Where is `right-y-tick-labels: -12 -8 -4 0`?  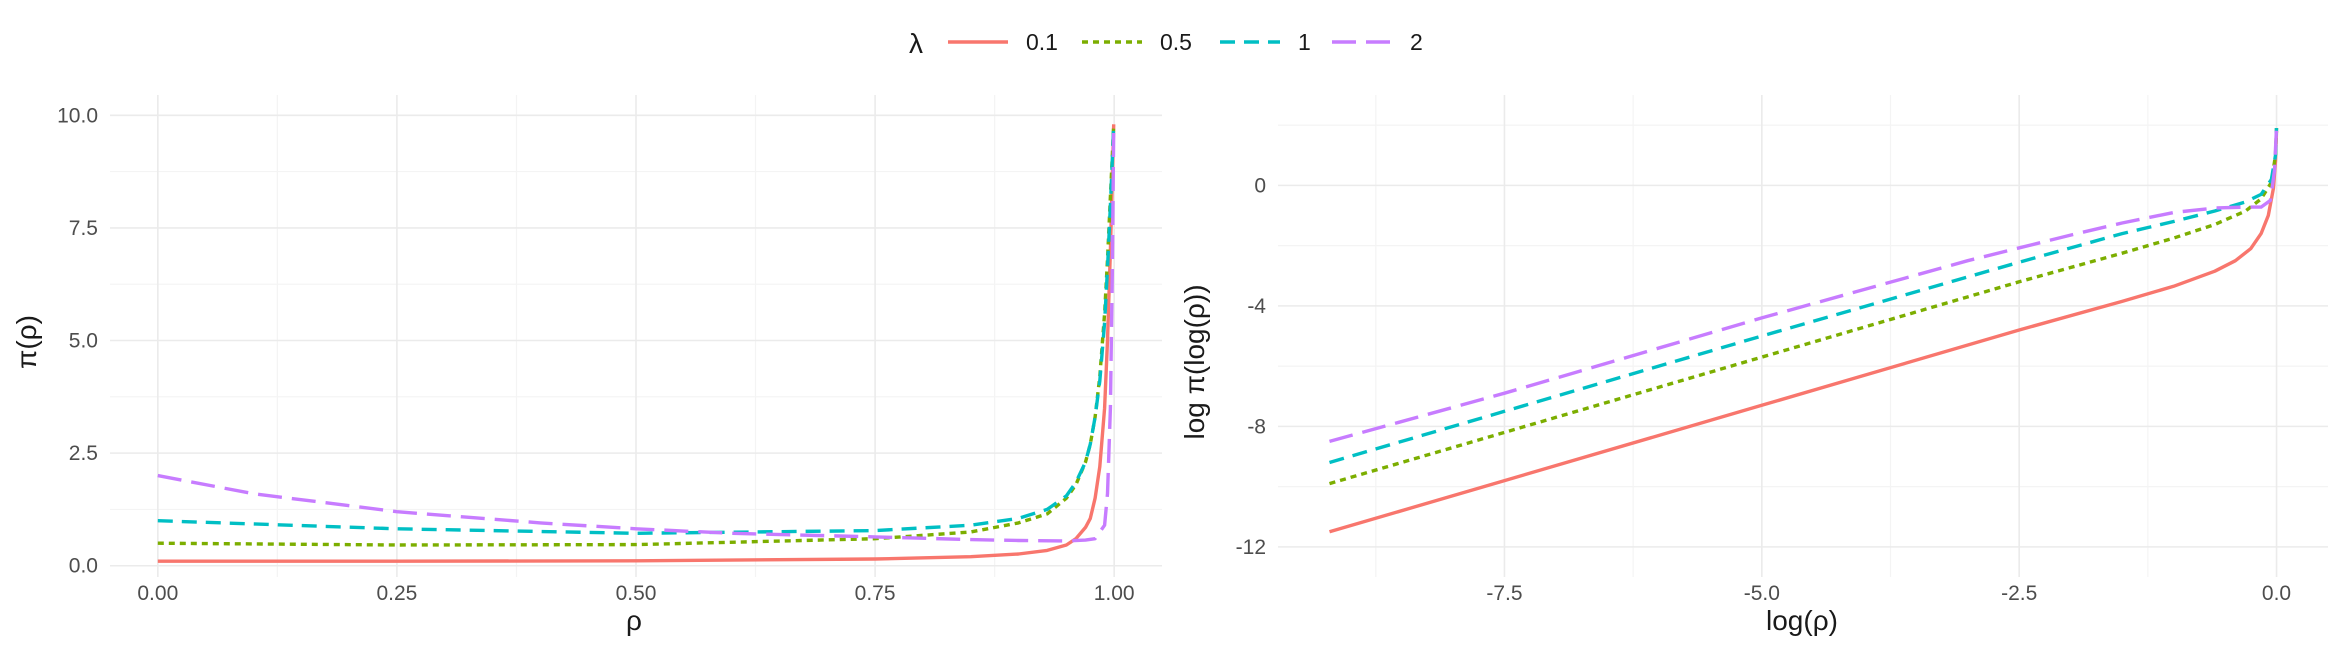
right-y-tick-labels: -12 -8 -4 0 is located at coordinates (1251, 366).